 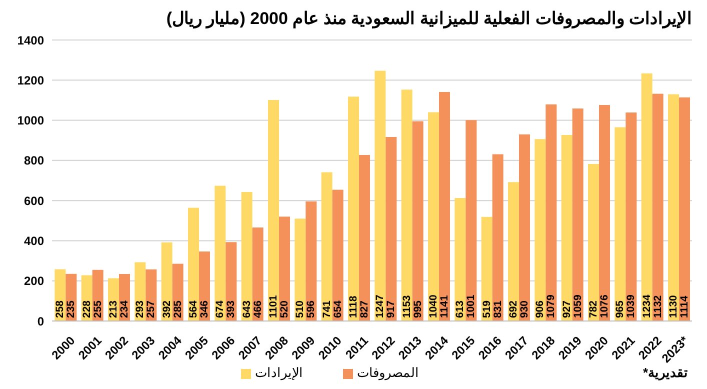 What do you see at coordinates (354, 307) in the screenshot?
I see `data-label: 1118` at bounding box center [354, 307].